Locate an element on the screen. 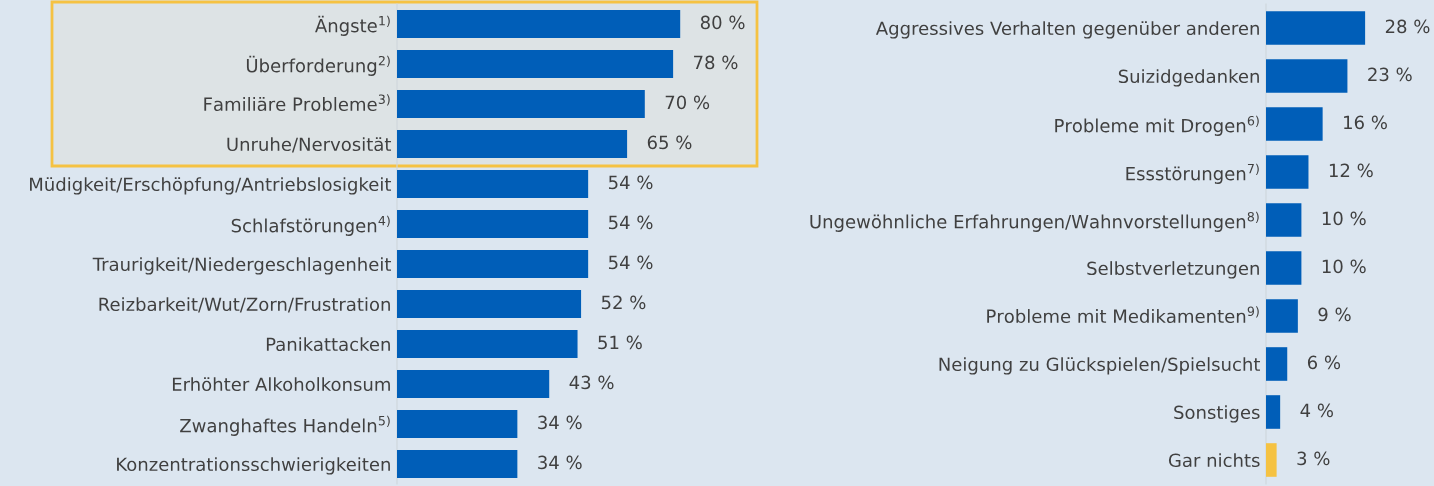 Image resolution: width=1434 pixels, height=486 pixels. y-tick-label: Ängste$^{1)}$ is located at coordinates (352, 25).